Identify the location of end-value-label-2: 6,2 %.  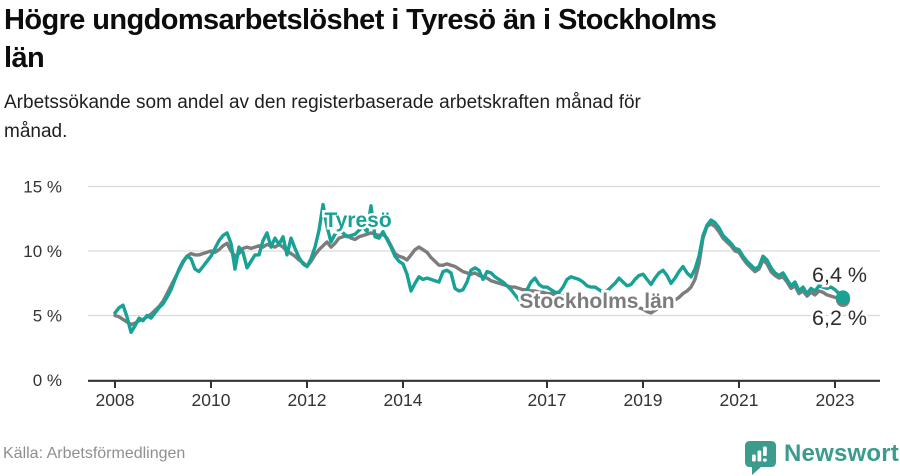
(839, 318).